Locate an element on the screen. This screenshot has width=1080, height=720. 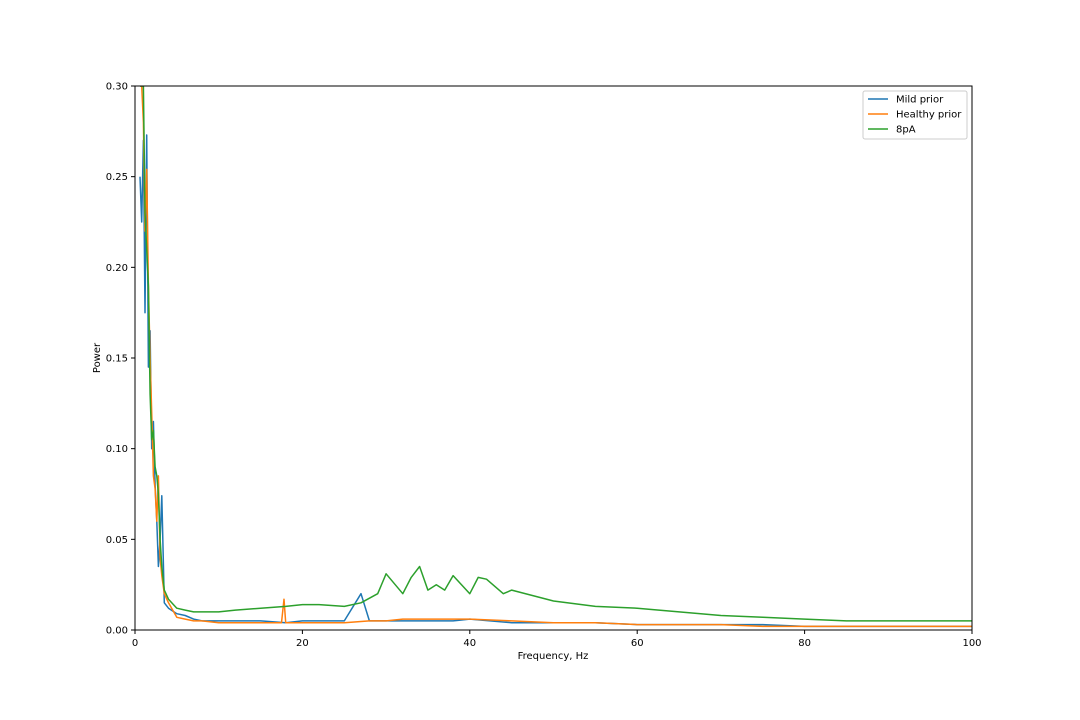
x-tick-label: 40 is located at coordinates (469, 643).